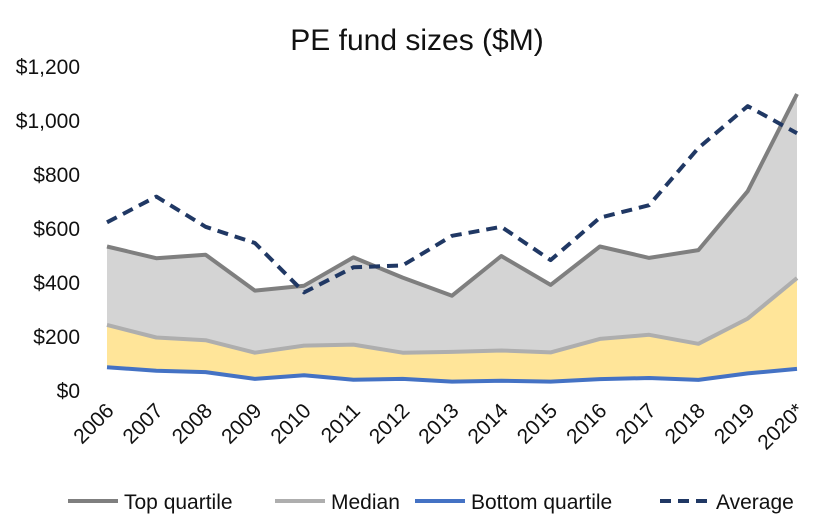 The width and height of the screenshot is (834, 520). Describe the element at coordinates (537, 423) in the screenshot. I see `x-tick-label: 2015` at that location.